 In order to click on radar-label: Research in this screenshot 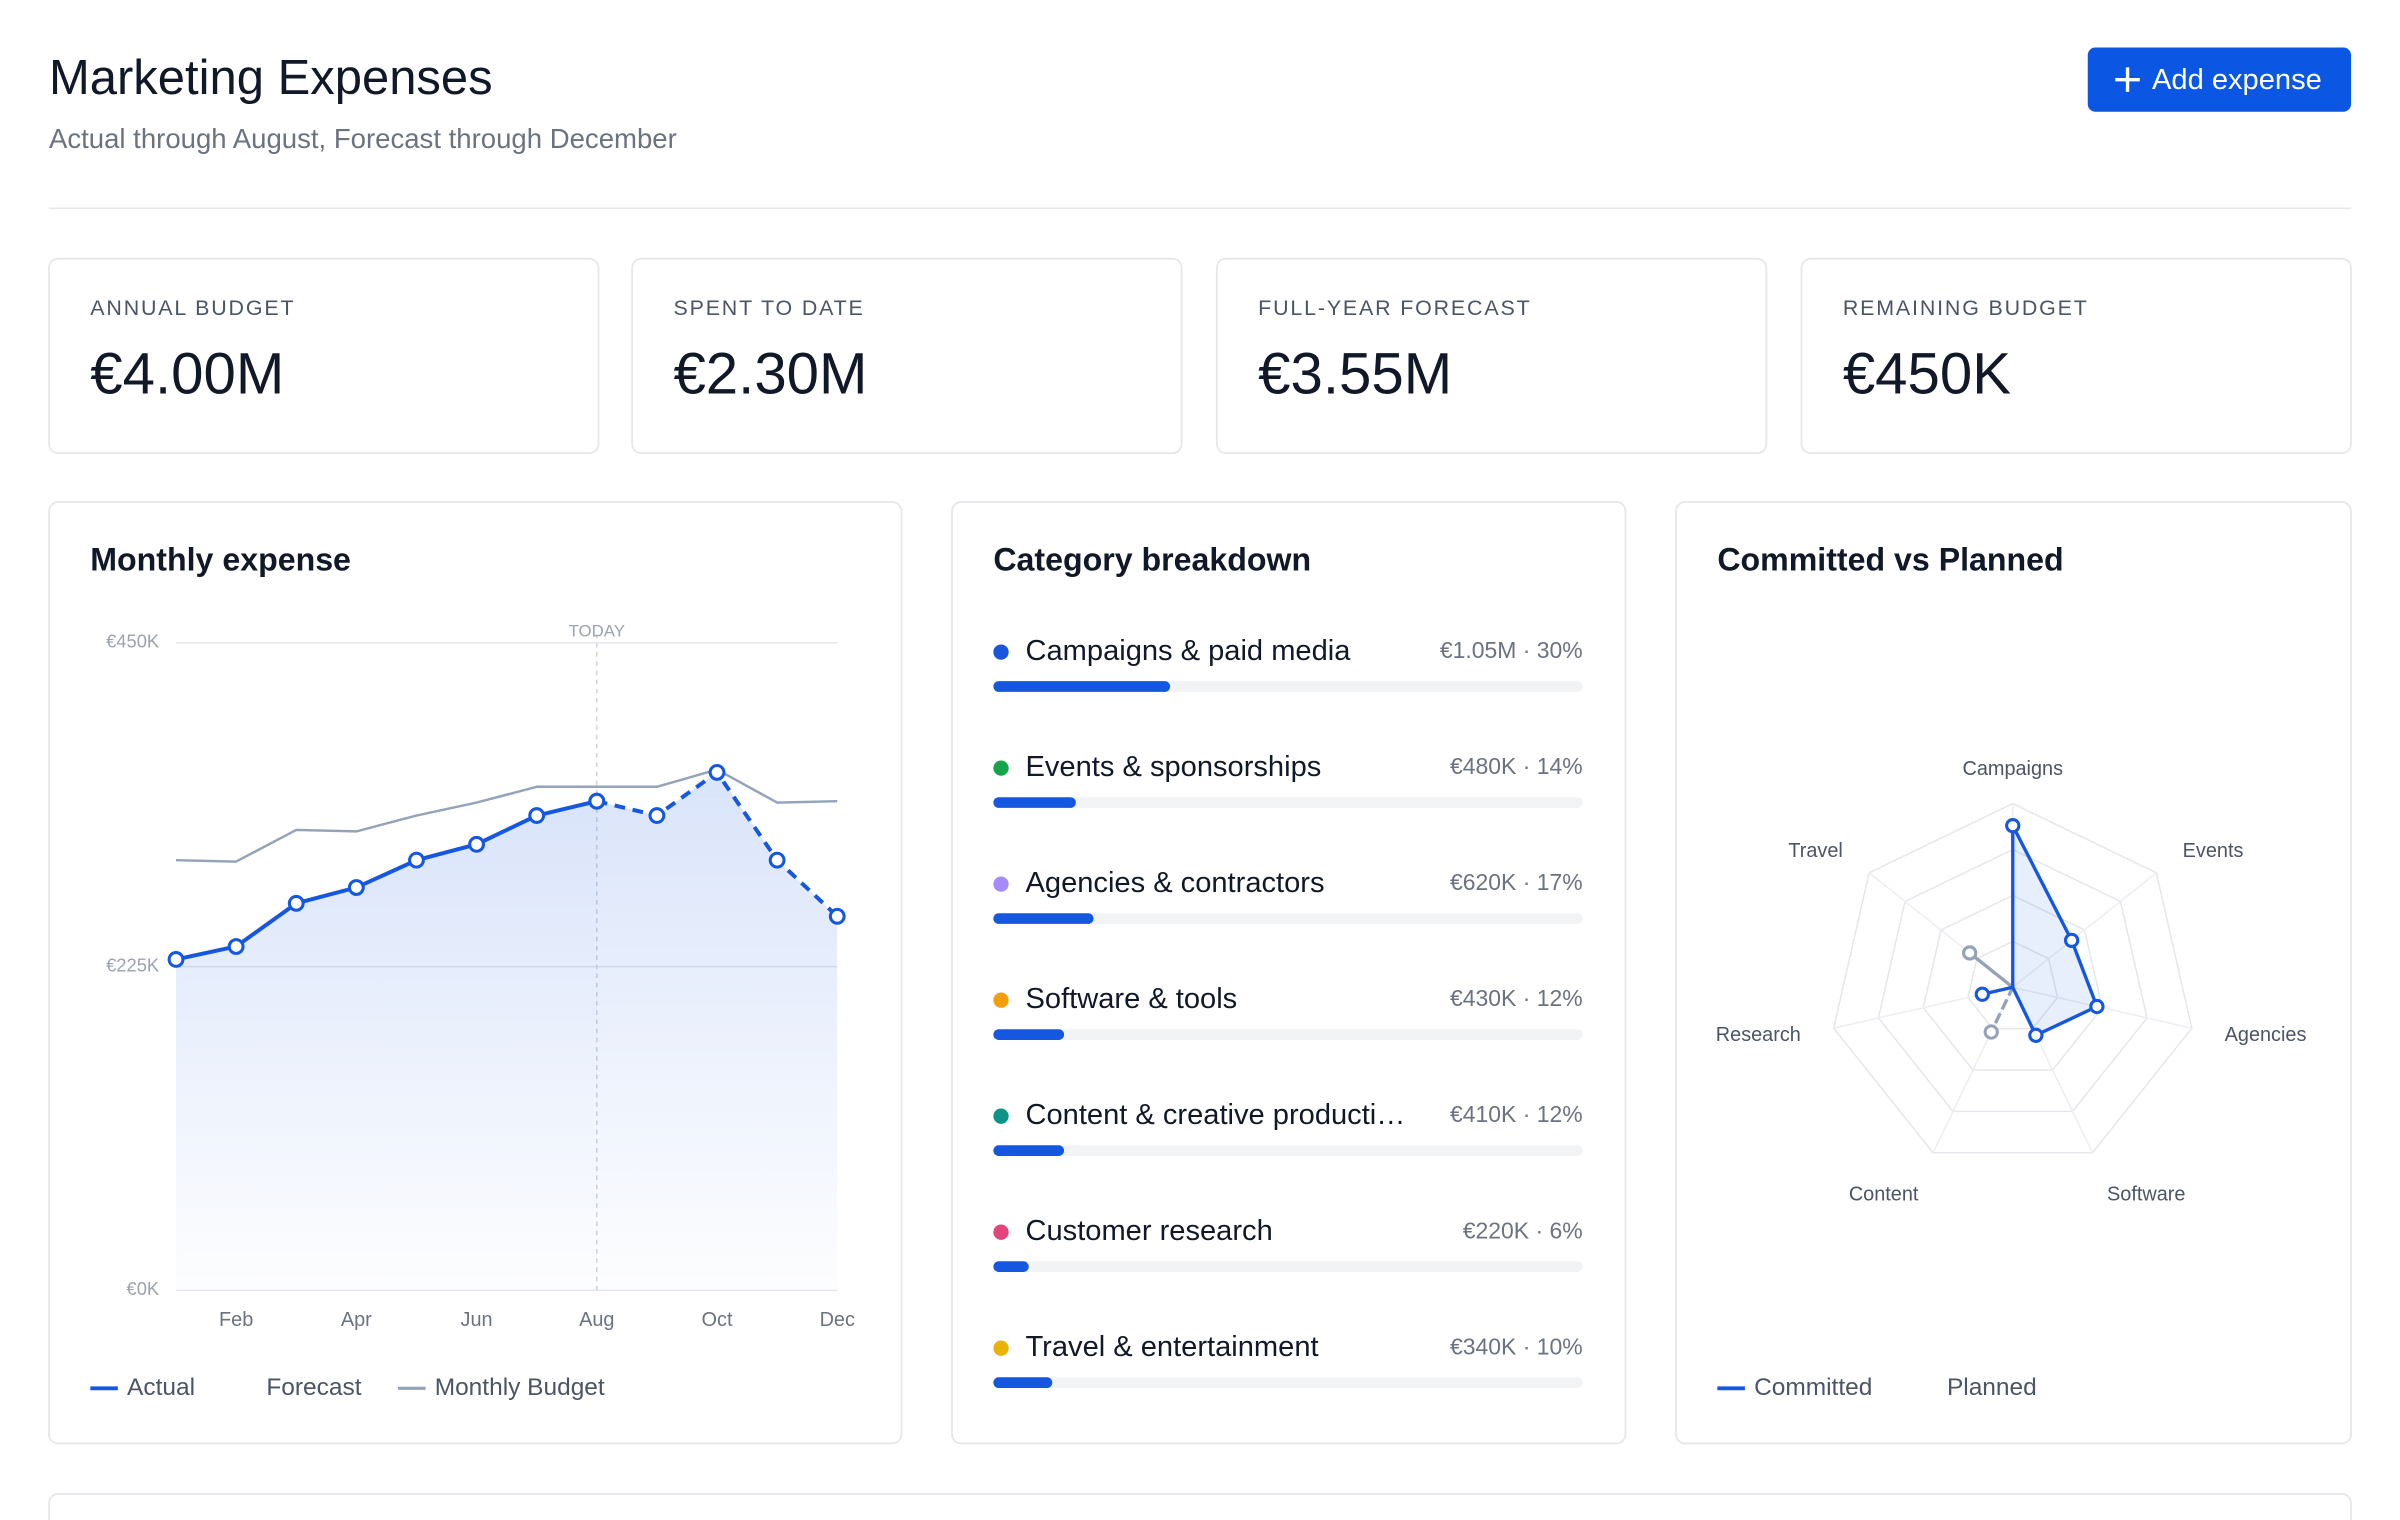, I will do `click(1758, 1035)`.